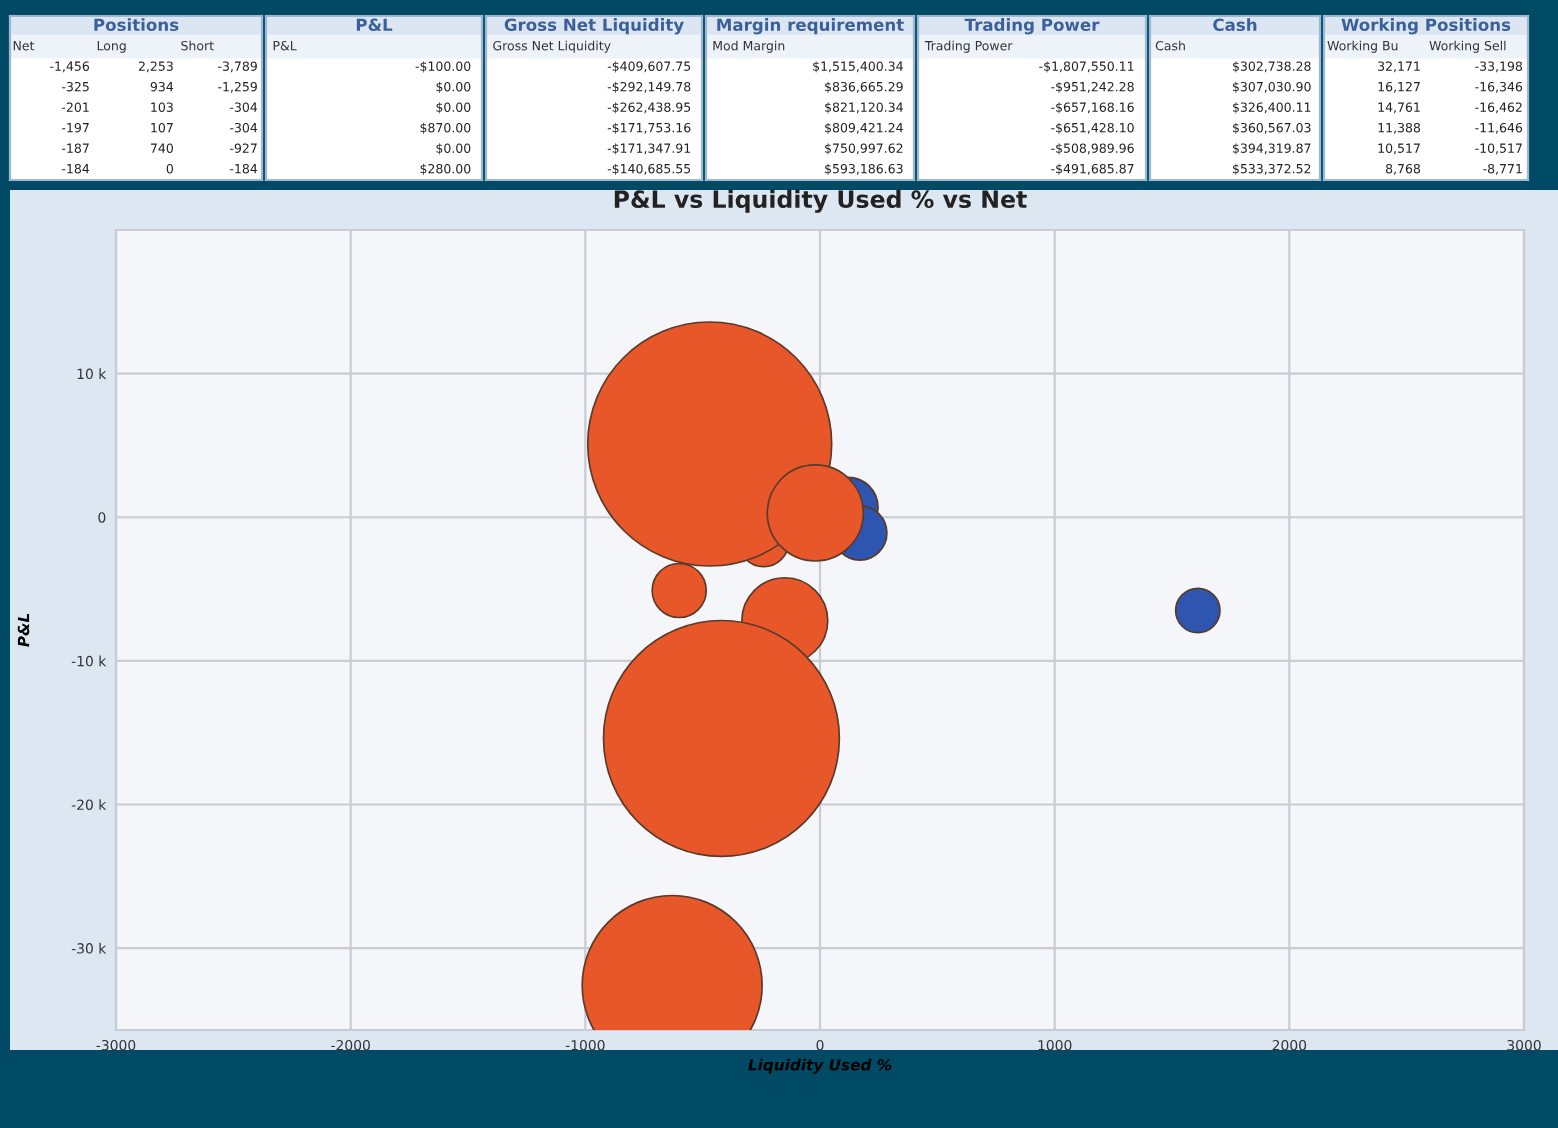 This screenshot has width=1558, height=1128. What do you see at coordinates (594, 26) in the screenshot?
I see `text: Gross Net Liquidity` at bounding box center [594, 26].